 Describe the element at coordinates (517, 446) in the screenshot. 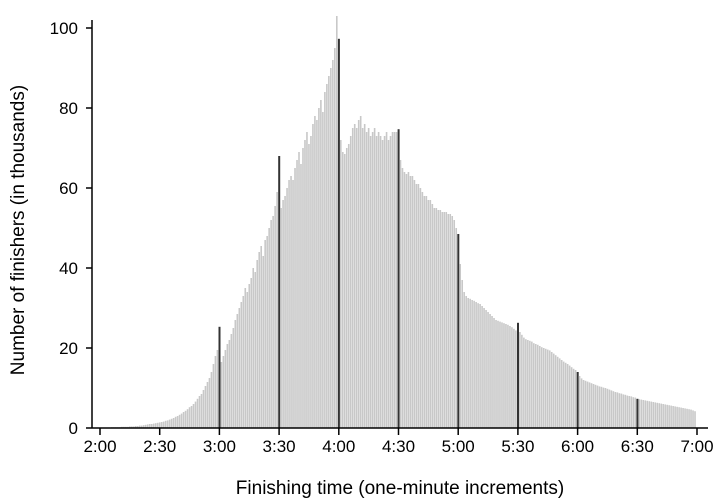

I see `x-tick-label: 5:30` at that location.